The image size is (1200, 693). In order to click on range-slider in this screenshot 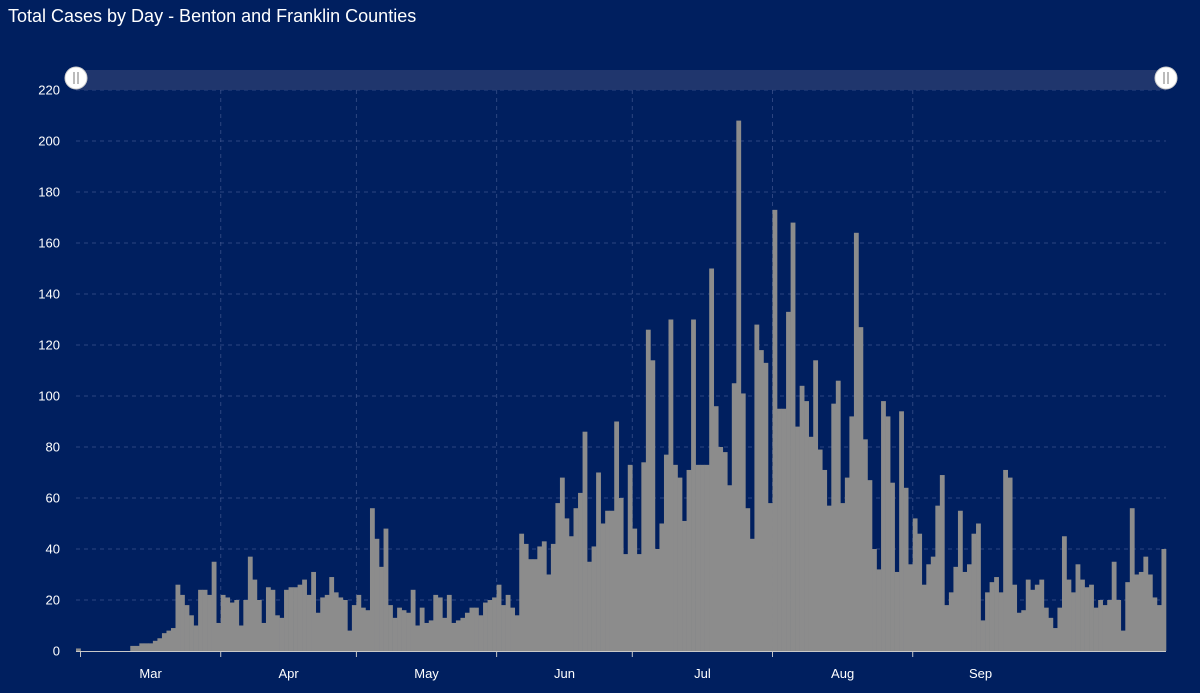, I will do `click(621, 78)`.